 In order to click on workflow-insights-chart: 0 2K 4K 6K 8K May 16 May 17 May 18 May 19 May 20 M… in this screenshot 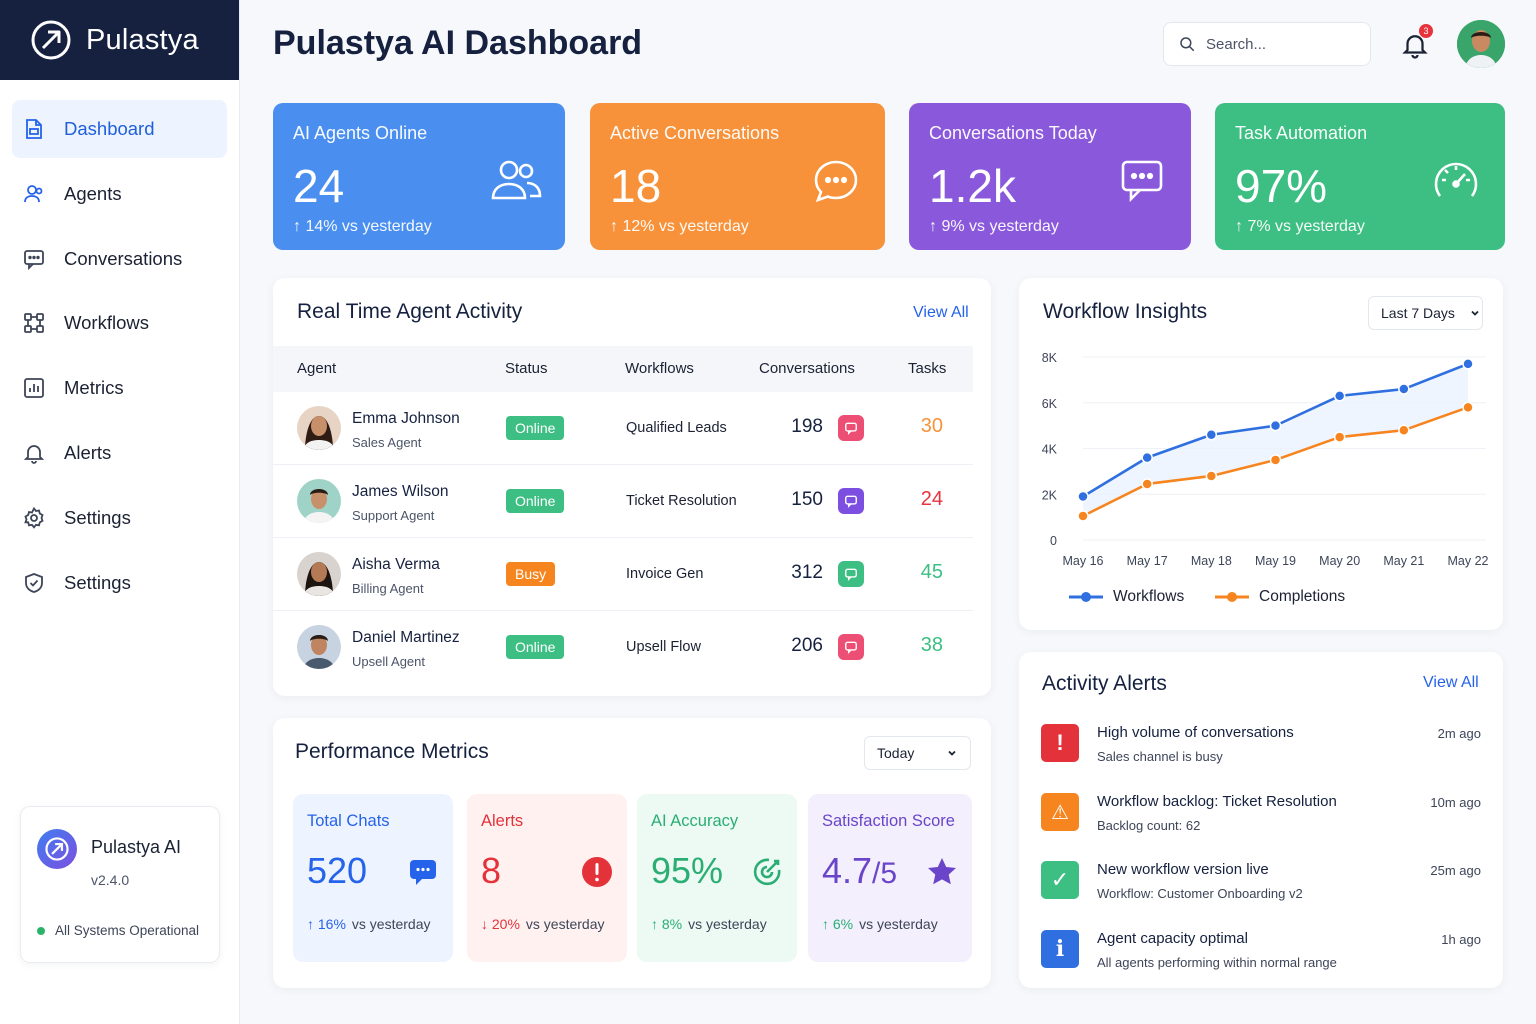, I will do `click(1265, 459)`.